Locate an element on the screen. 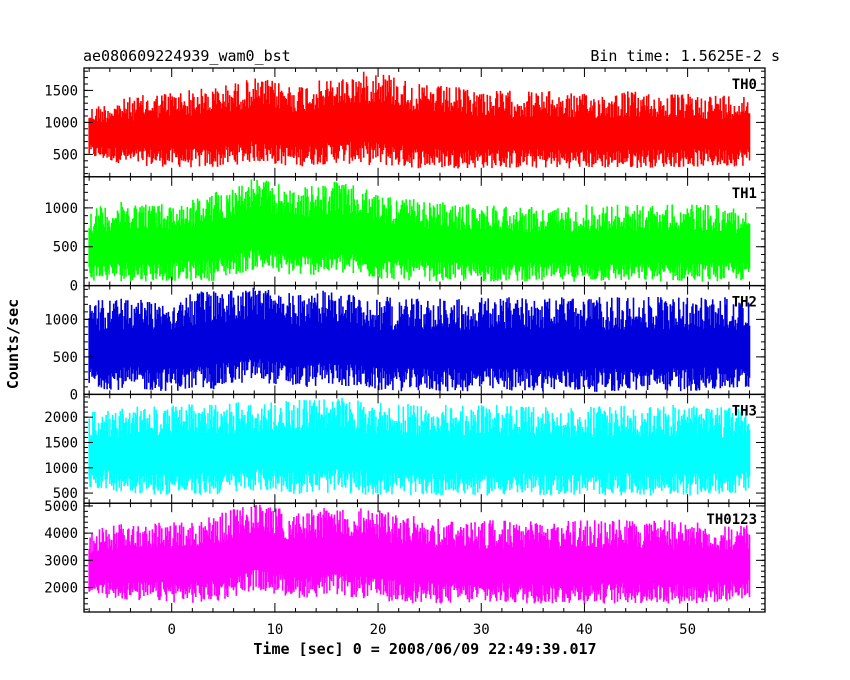 Image resolution: width=850 pixels, height=680 pixels. x-axis: 0 10 20 30 40 50 is located at coordinates (431, 630).